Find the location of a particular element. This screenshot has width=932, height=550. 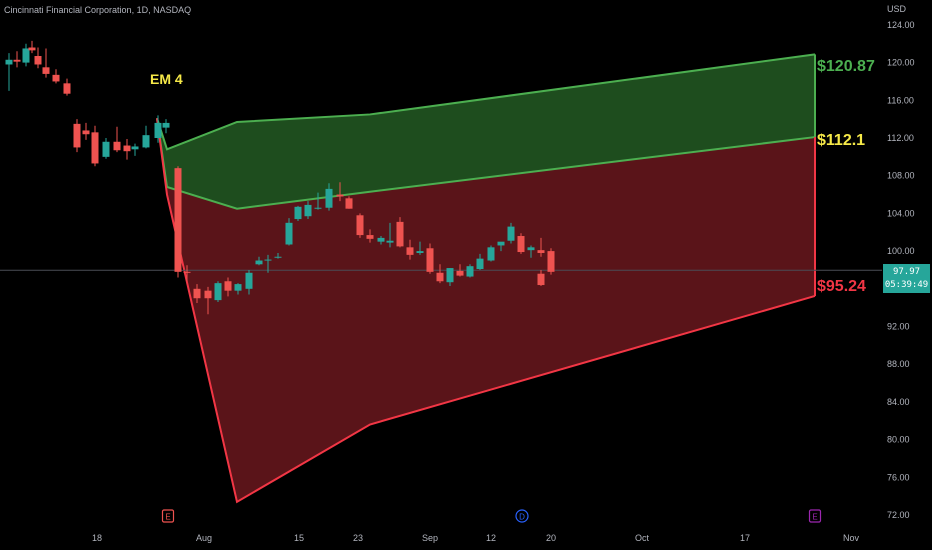

upper-level-label: $120.87 is located at coordinates (846, 66).